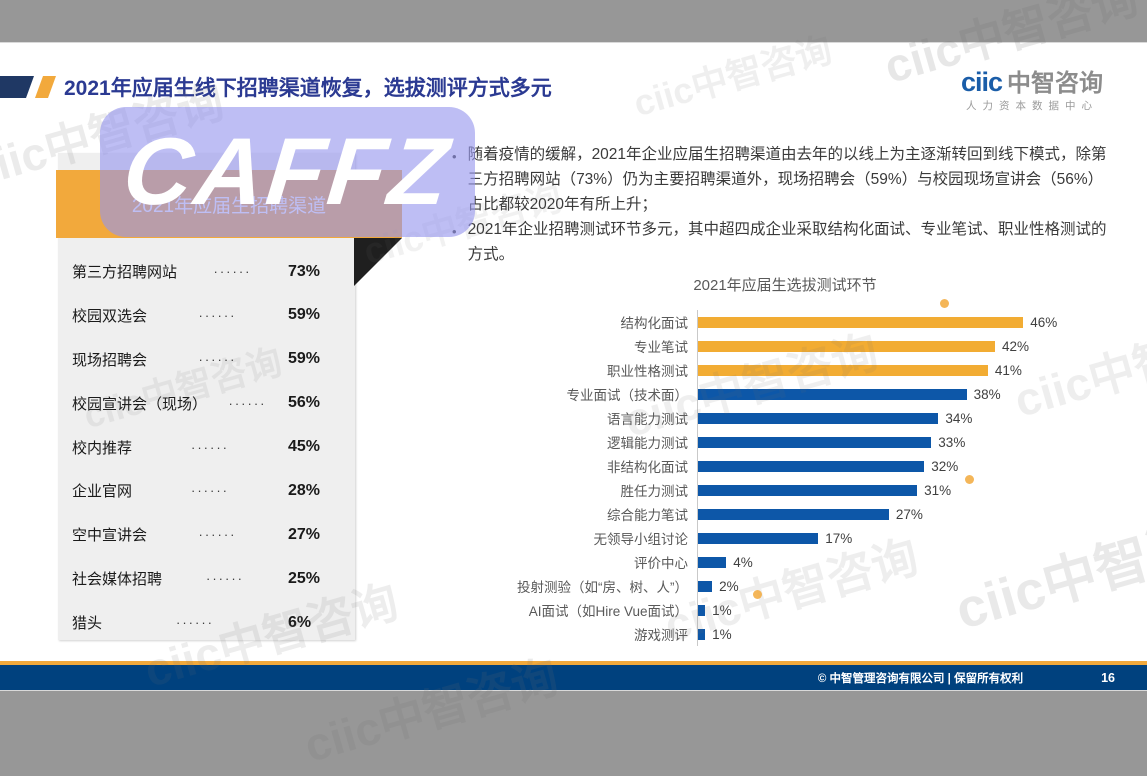 This screenshot has height=776, width=1147. I want to click on chart-bar-track: 41%, so click(906, 370).